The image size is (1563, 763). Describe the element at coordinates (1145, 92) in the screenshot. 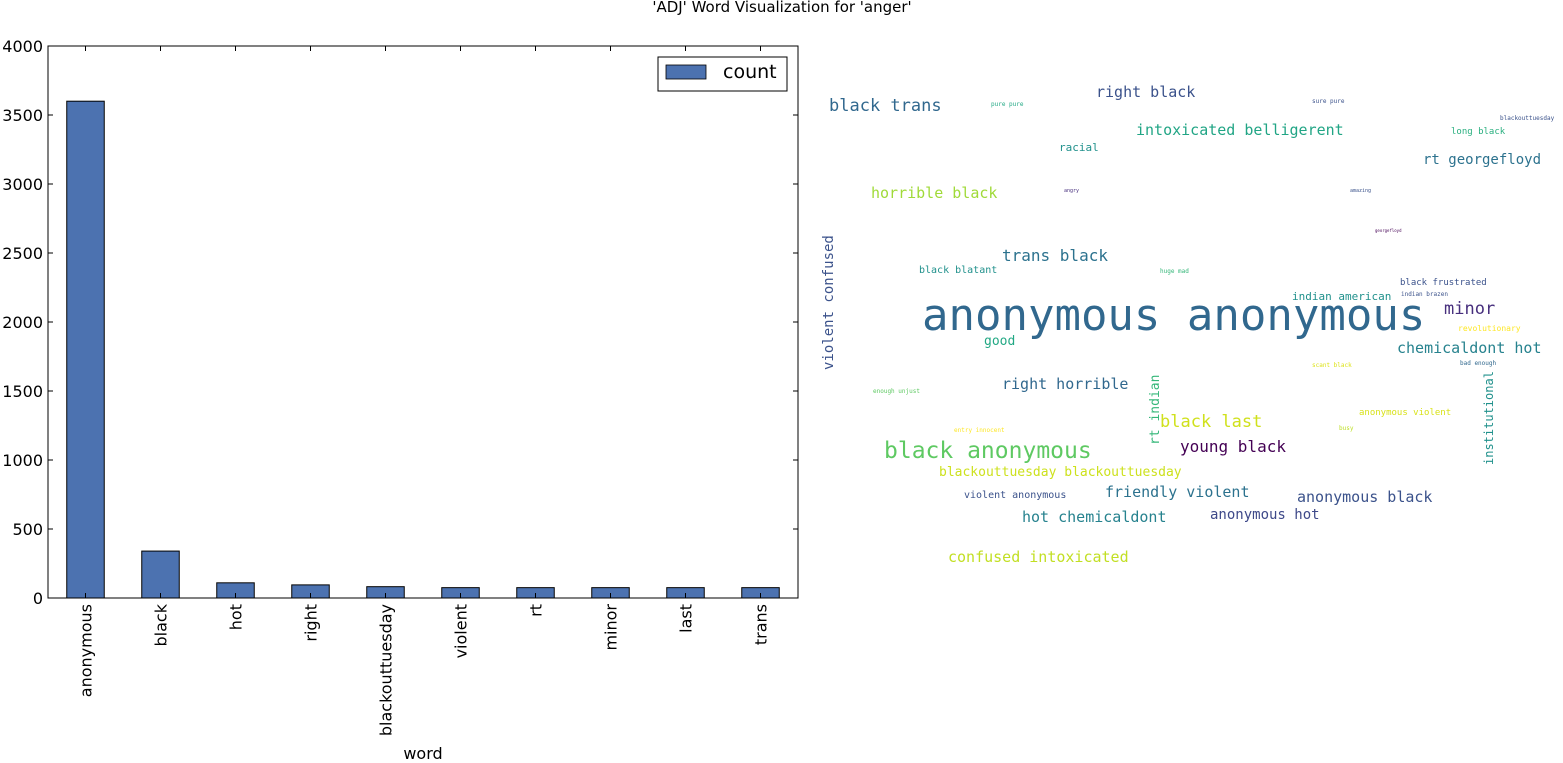

I see `cloud-word: right black` at that location.